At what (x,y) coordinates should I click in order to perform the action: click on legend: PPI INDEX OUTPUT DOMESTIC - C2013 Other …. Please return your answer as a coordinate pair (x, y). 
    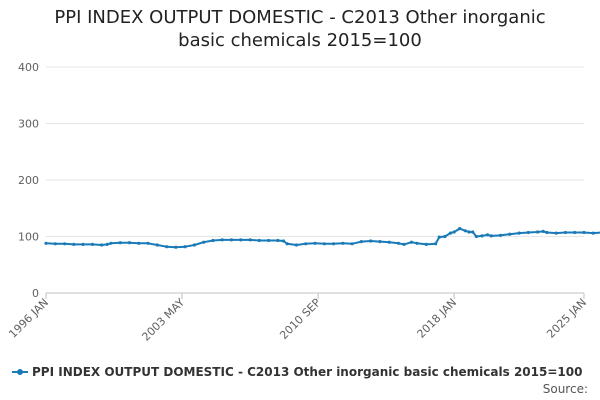
    Looking at the image, I should click on (297, 372).